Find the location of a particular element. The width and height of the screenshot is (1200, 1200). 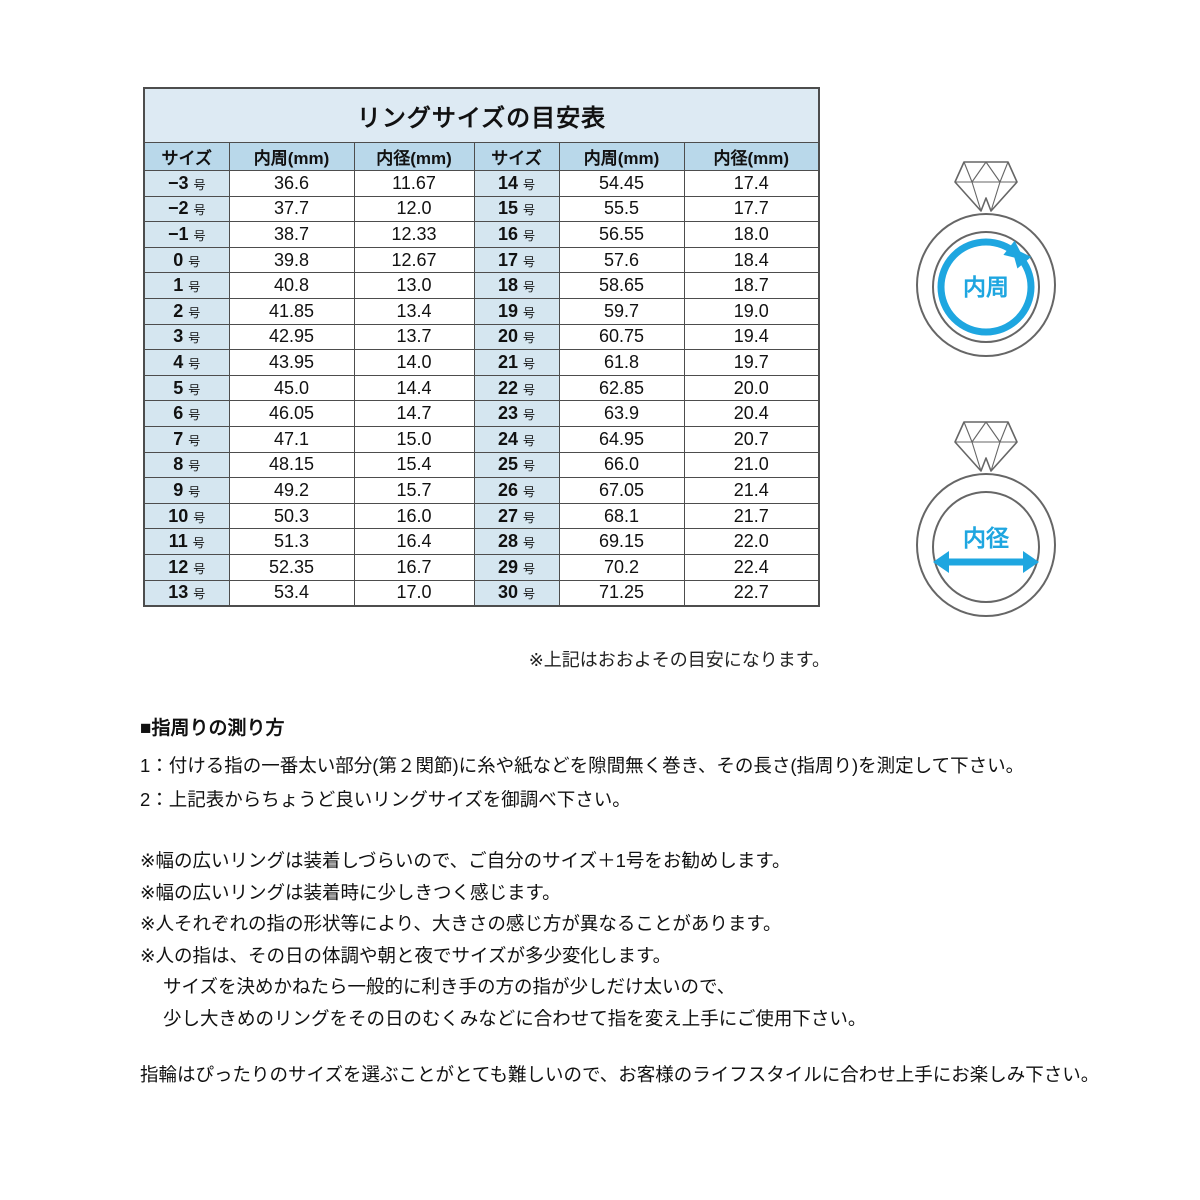

value-cell: 56.55 is located at coordinates (621, 234).